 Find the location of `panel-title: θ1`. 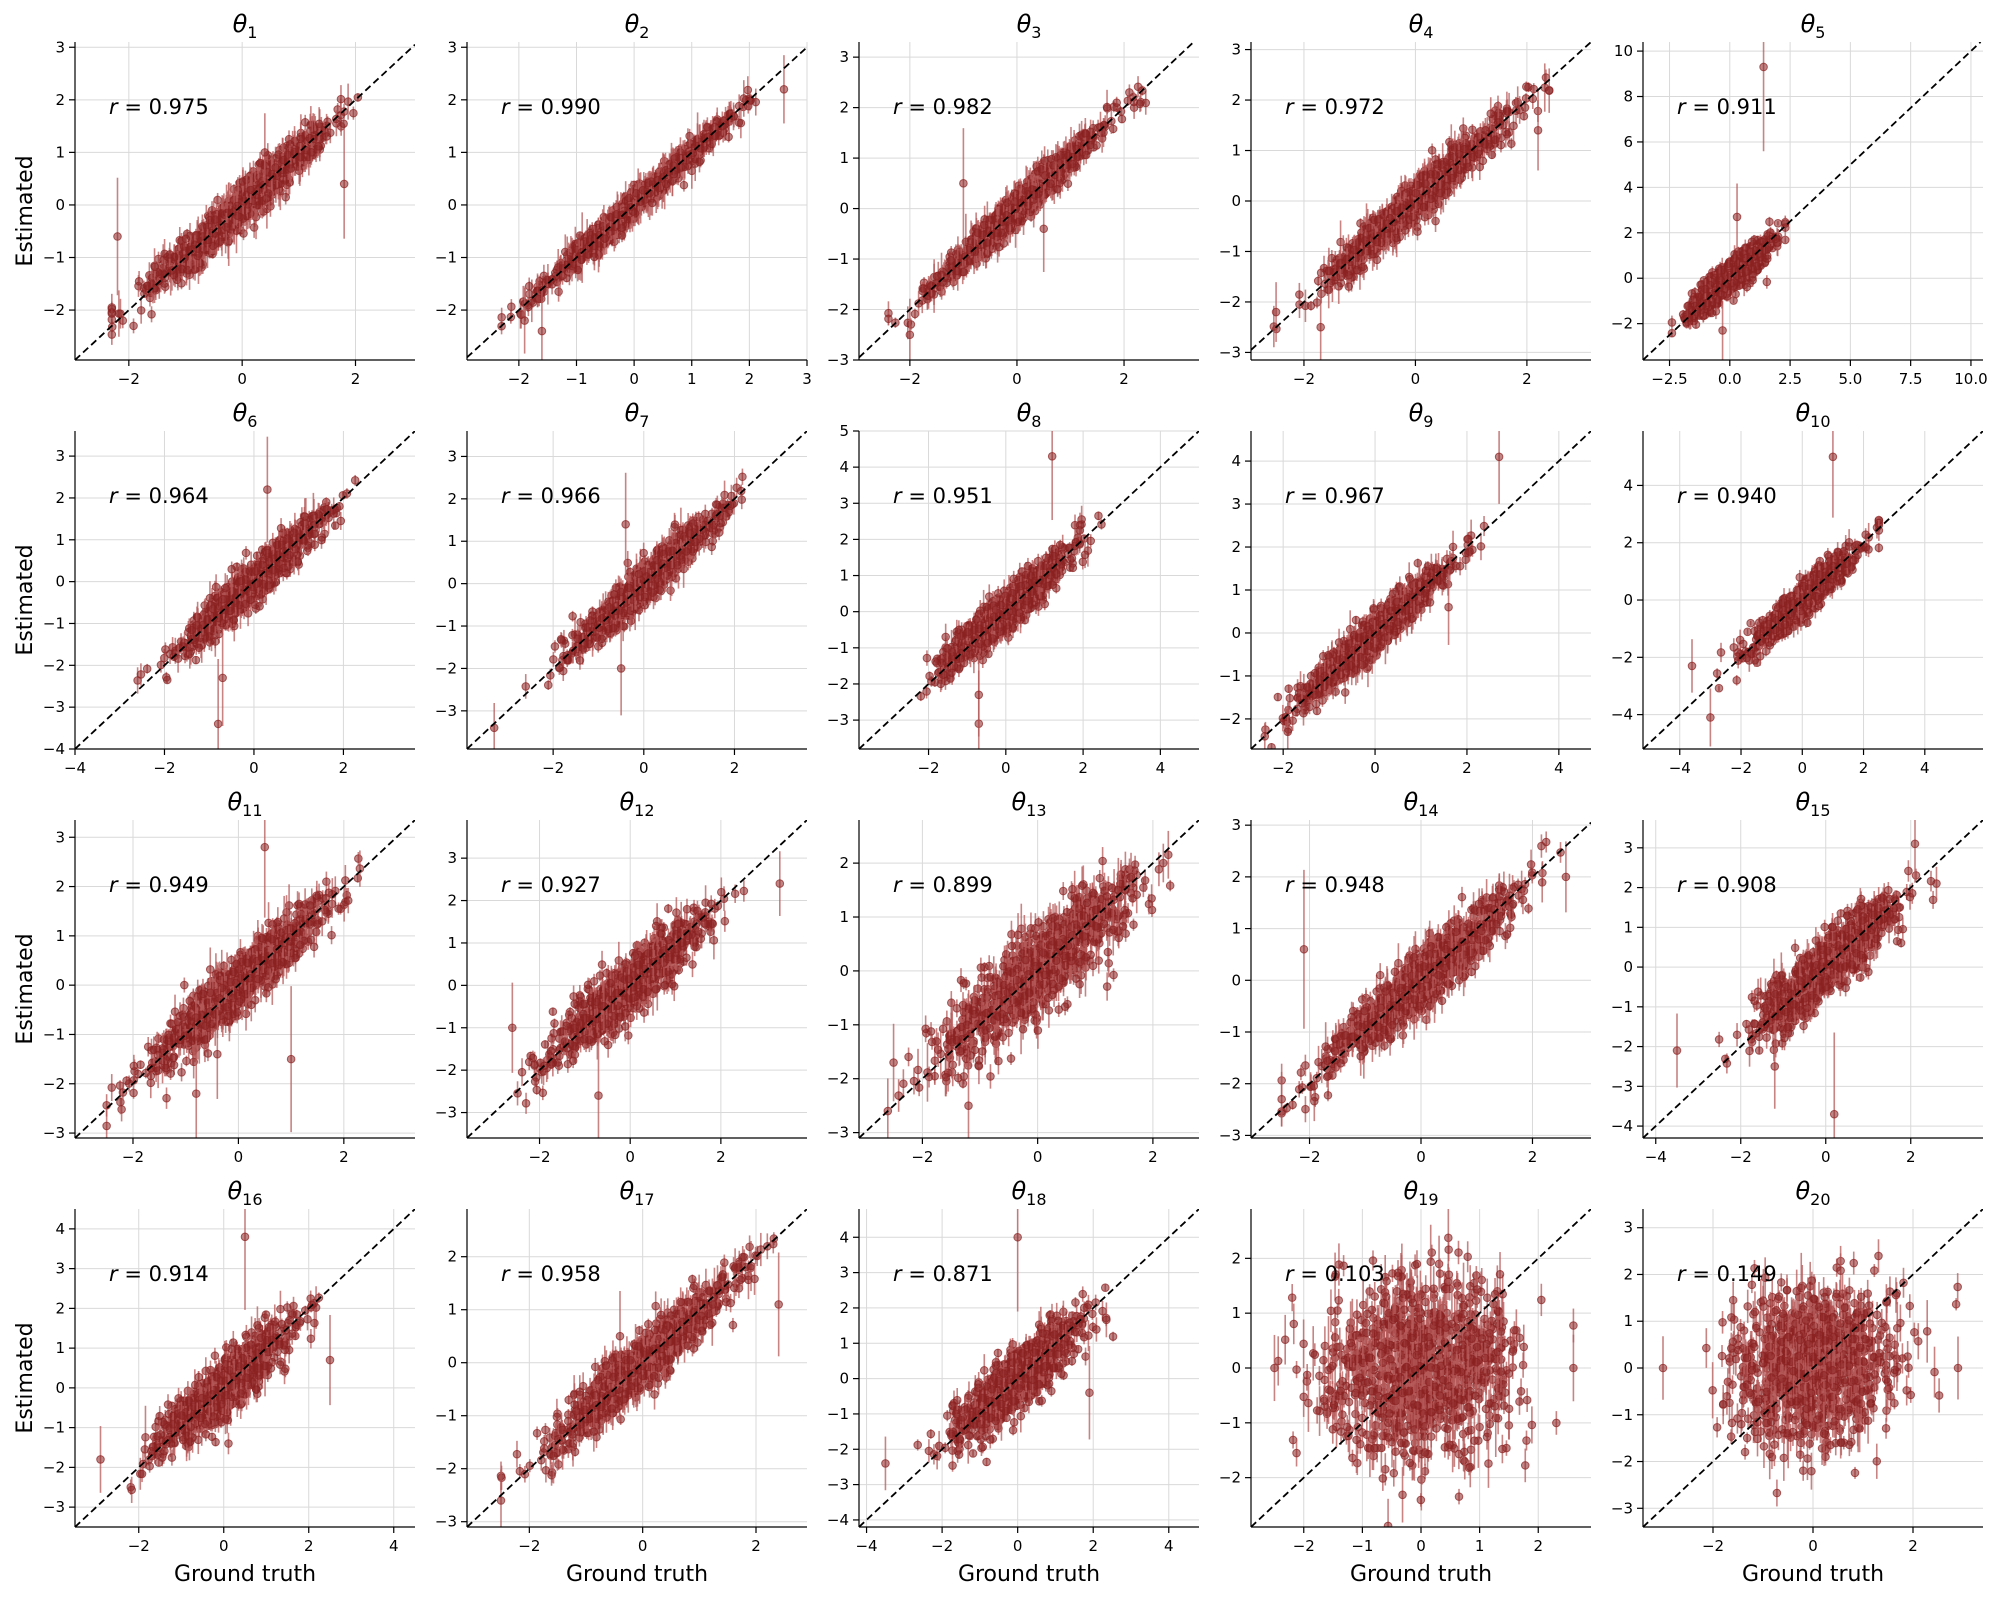

panel-title: θ1 is located at coordinates (245, 26).